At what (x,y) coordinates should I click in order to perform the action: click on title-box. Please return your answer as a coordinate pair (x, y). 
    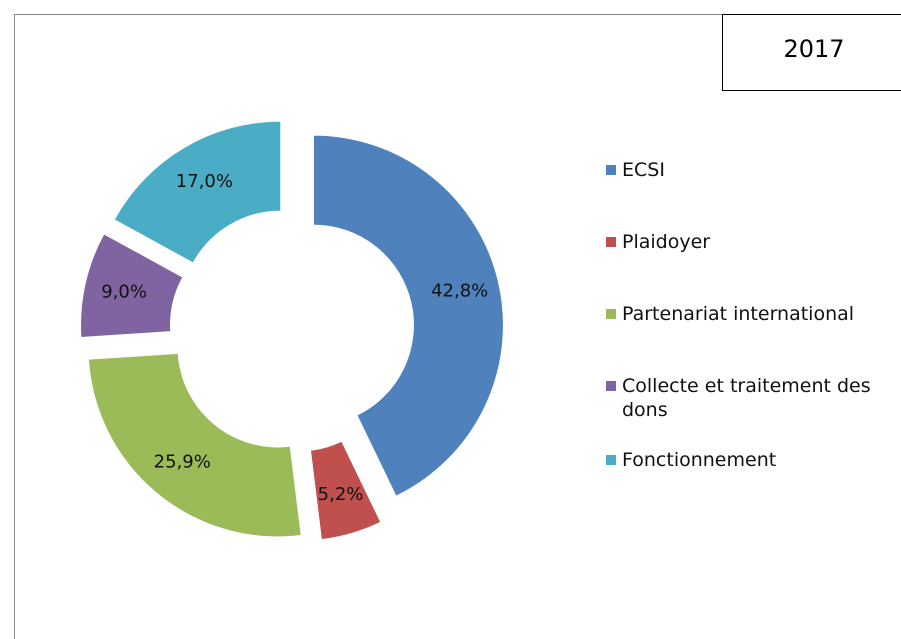
    Looking at the image, I should click on (811, 52).